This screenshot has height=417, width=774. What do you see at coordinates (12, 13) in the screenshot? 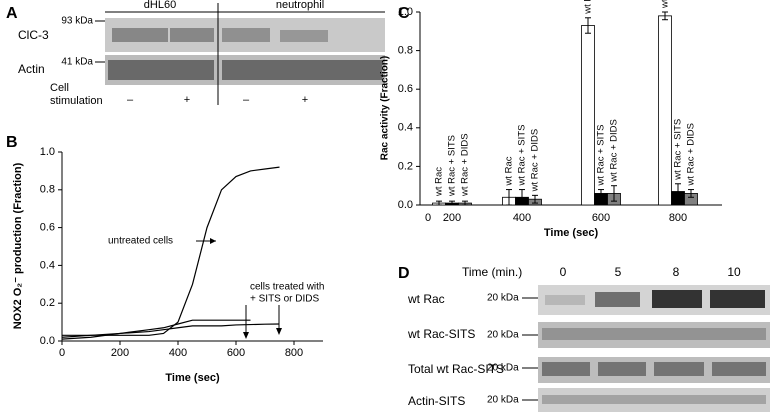
I see `panel-label: A` at bounding box center [12, 13].